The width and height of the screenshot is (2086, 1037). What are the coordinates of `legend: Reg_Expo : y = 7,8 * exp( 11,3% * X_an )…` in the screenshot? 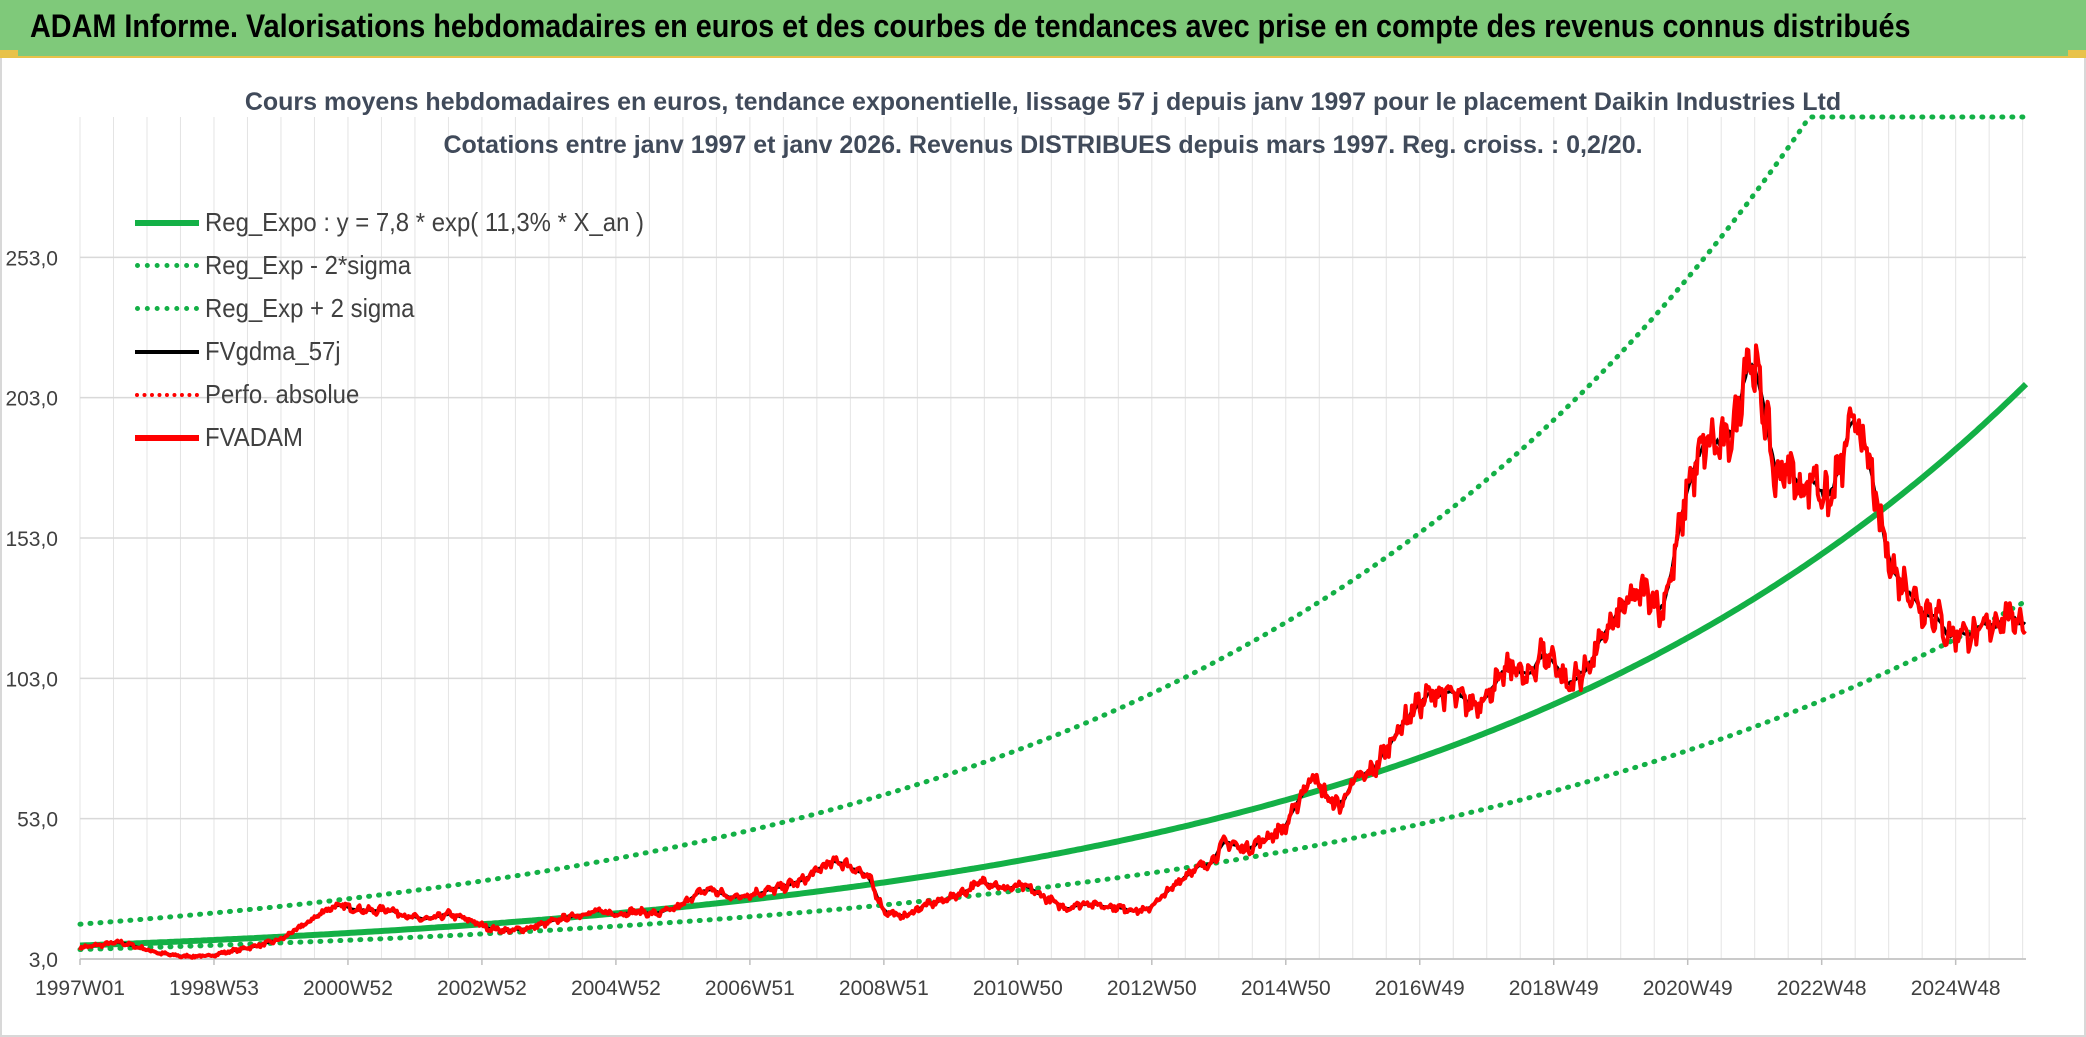 It's located at (408, 330).